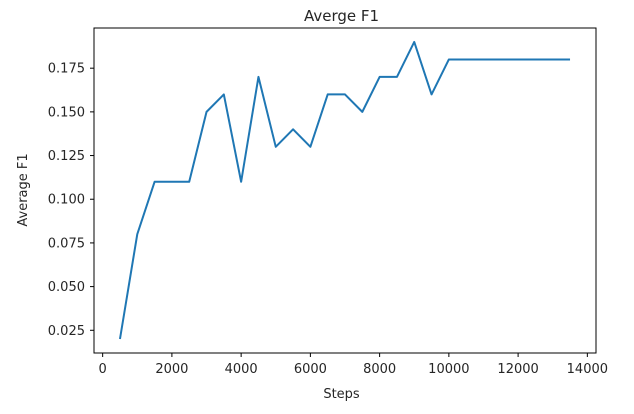 The height and width of the screenshot is (414, 634). Describe the element at coordinates (66, 331) in the screenshot. I see `y-tick-label: 0.025` at that location.